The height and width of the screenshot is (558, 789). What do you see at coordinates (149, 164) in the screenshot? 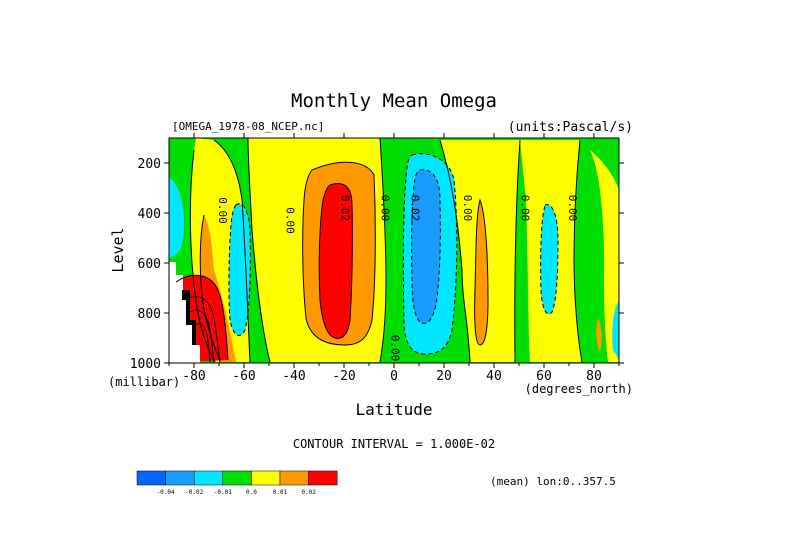
I see `y-tick-label: 200` at bounding box center [149, 164].